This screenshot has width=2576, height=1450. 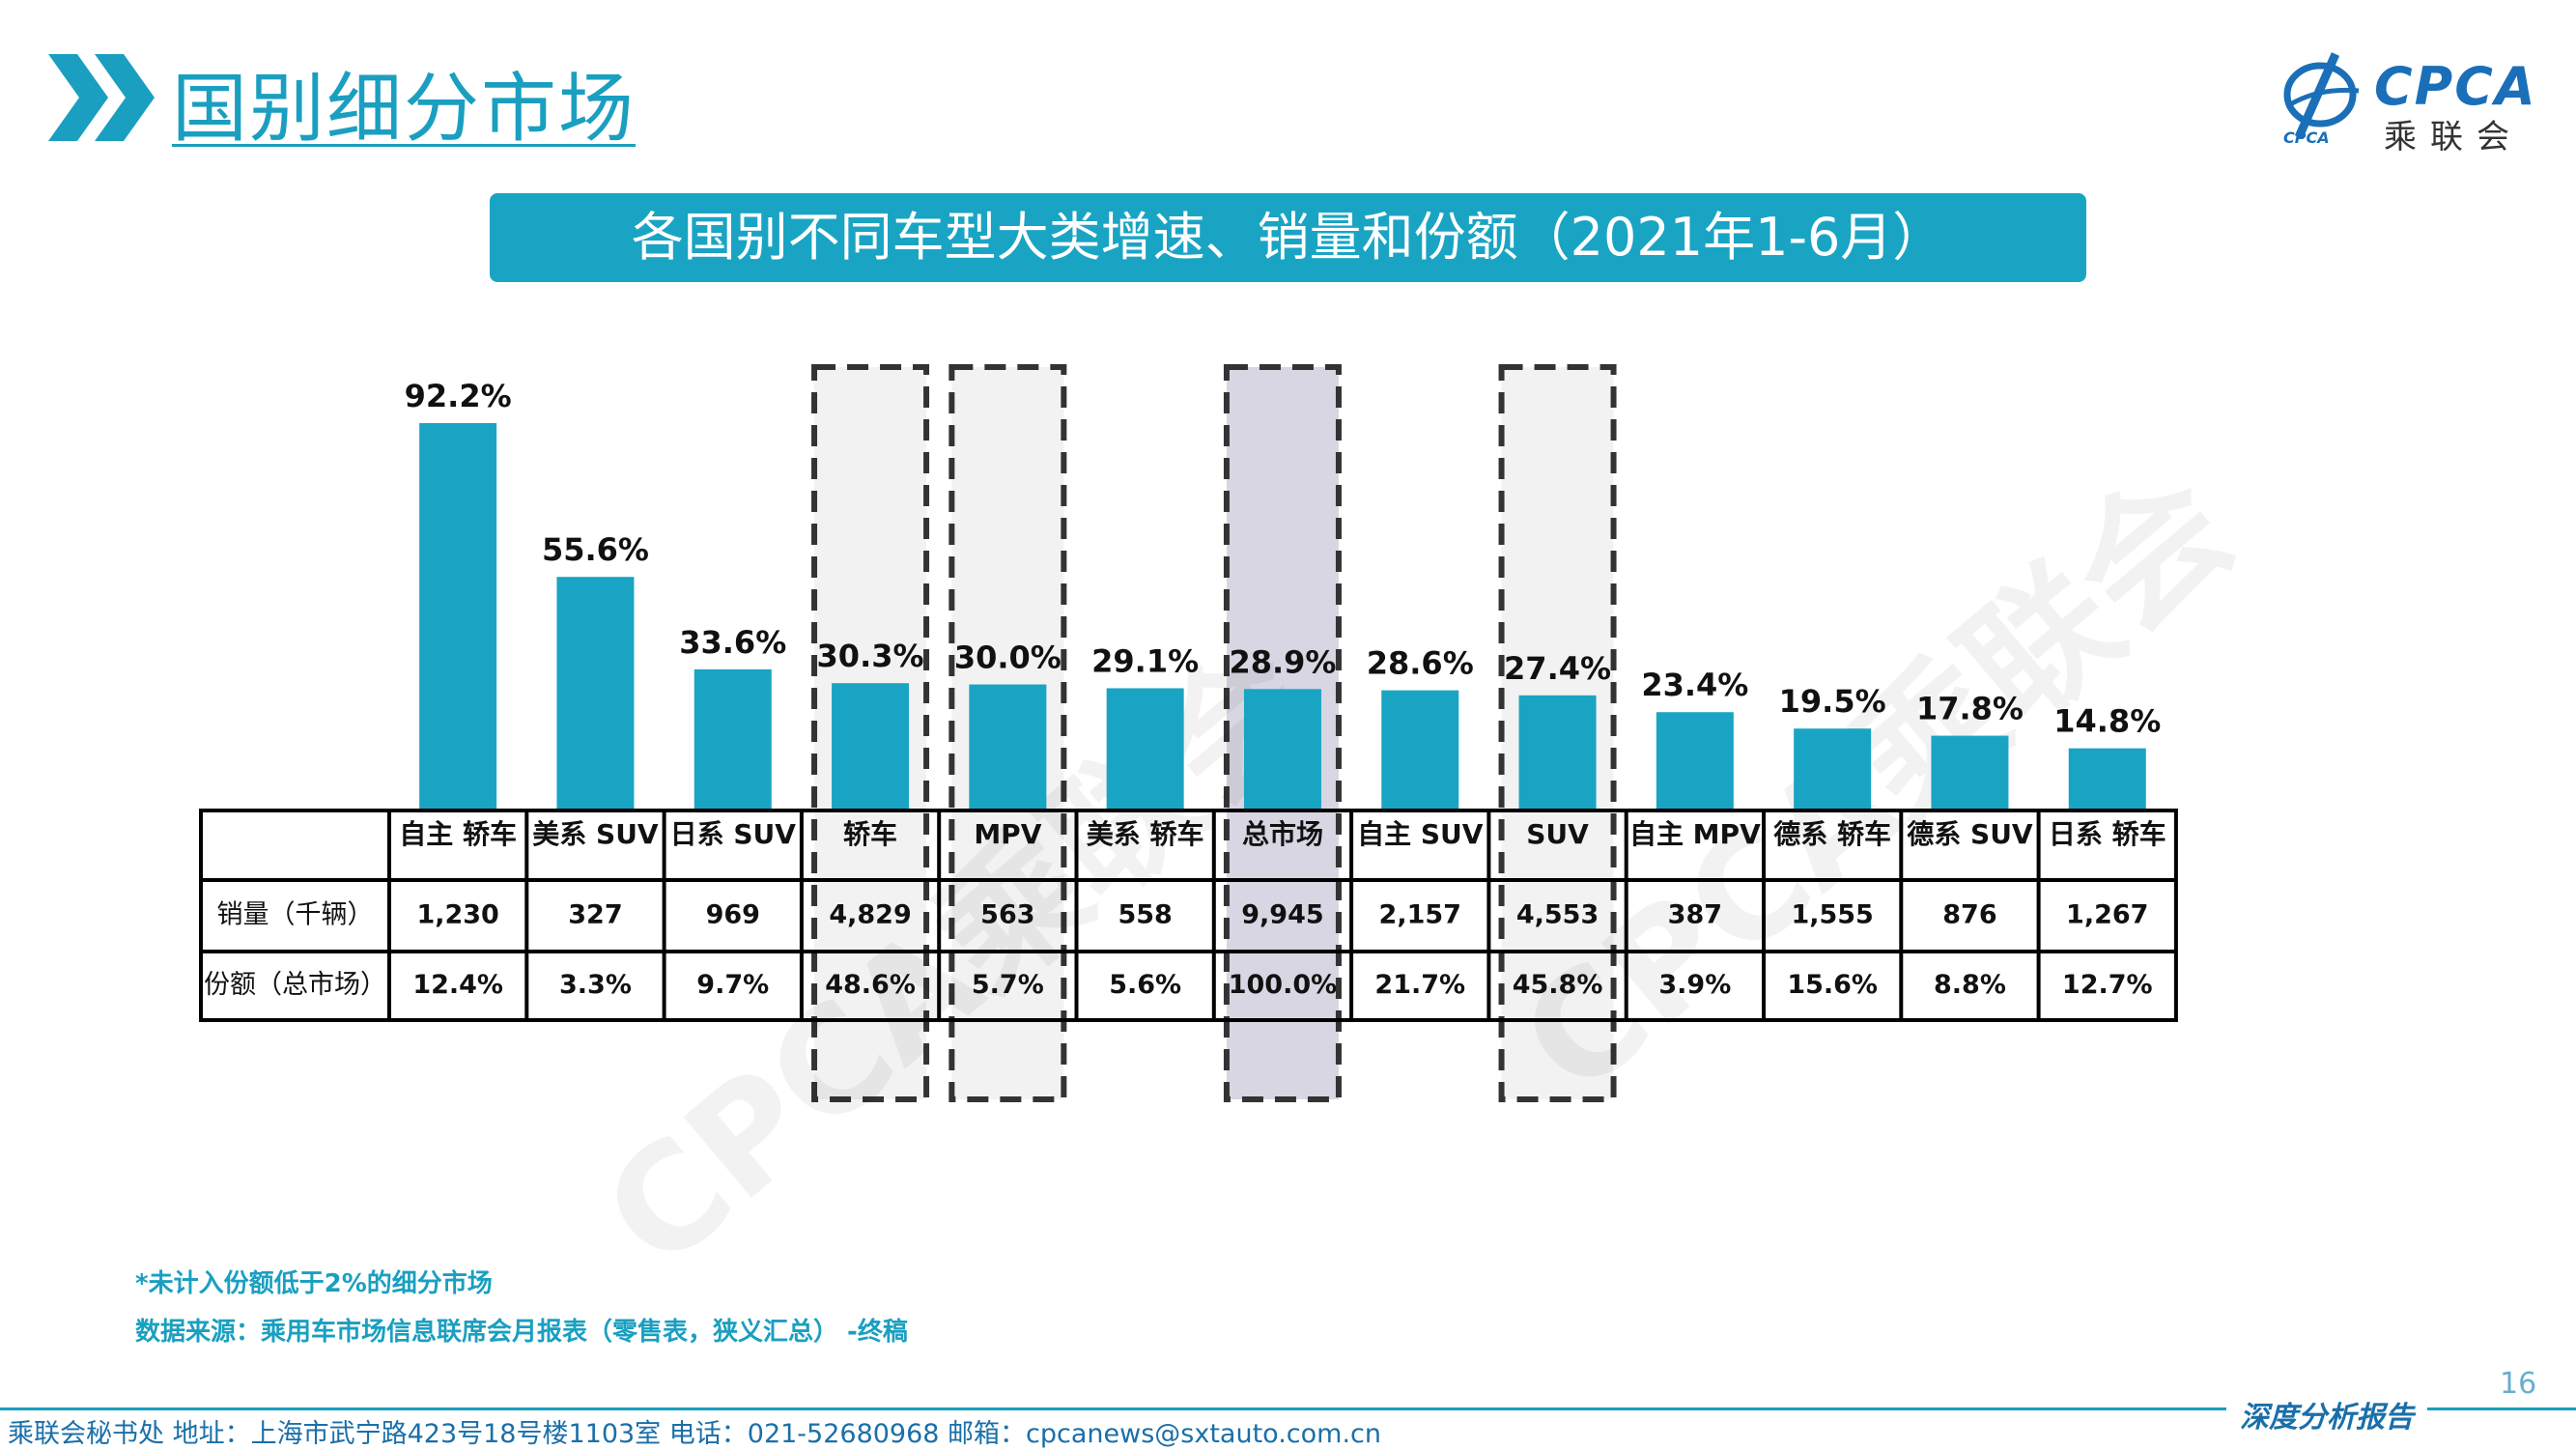 What do you see at coordinates (870, 985) in the screenshot?
I see `table-cell: 48.6%` at bounding box center [870, 985].